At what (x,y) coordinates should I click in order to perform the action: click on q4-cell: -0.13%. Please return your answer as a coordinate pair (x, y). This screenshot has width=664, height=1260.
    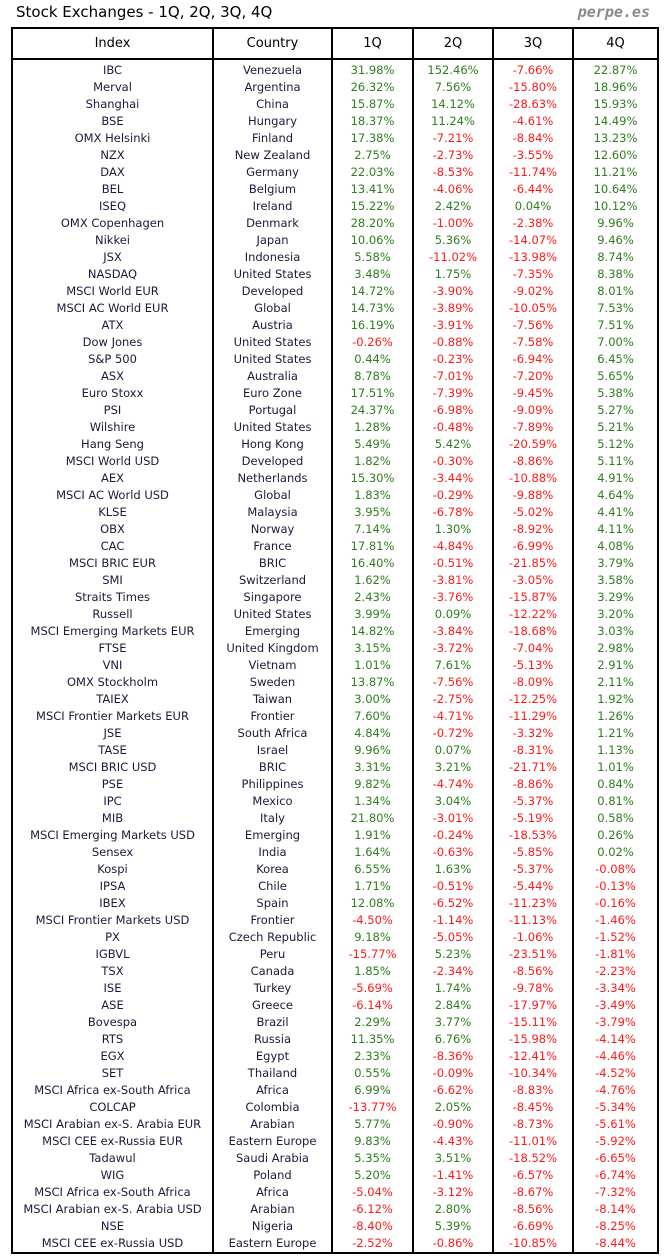
    Looking at the image, I should click on (615, 886).